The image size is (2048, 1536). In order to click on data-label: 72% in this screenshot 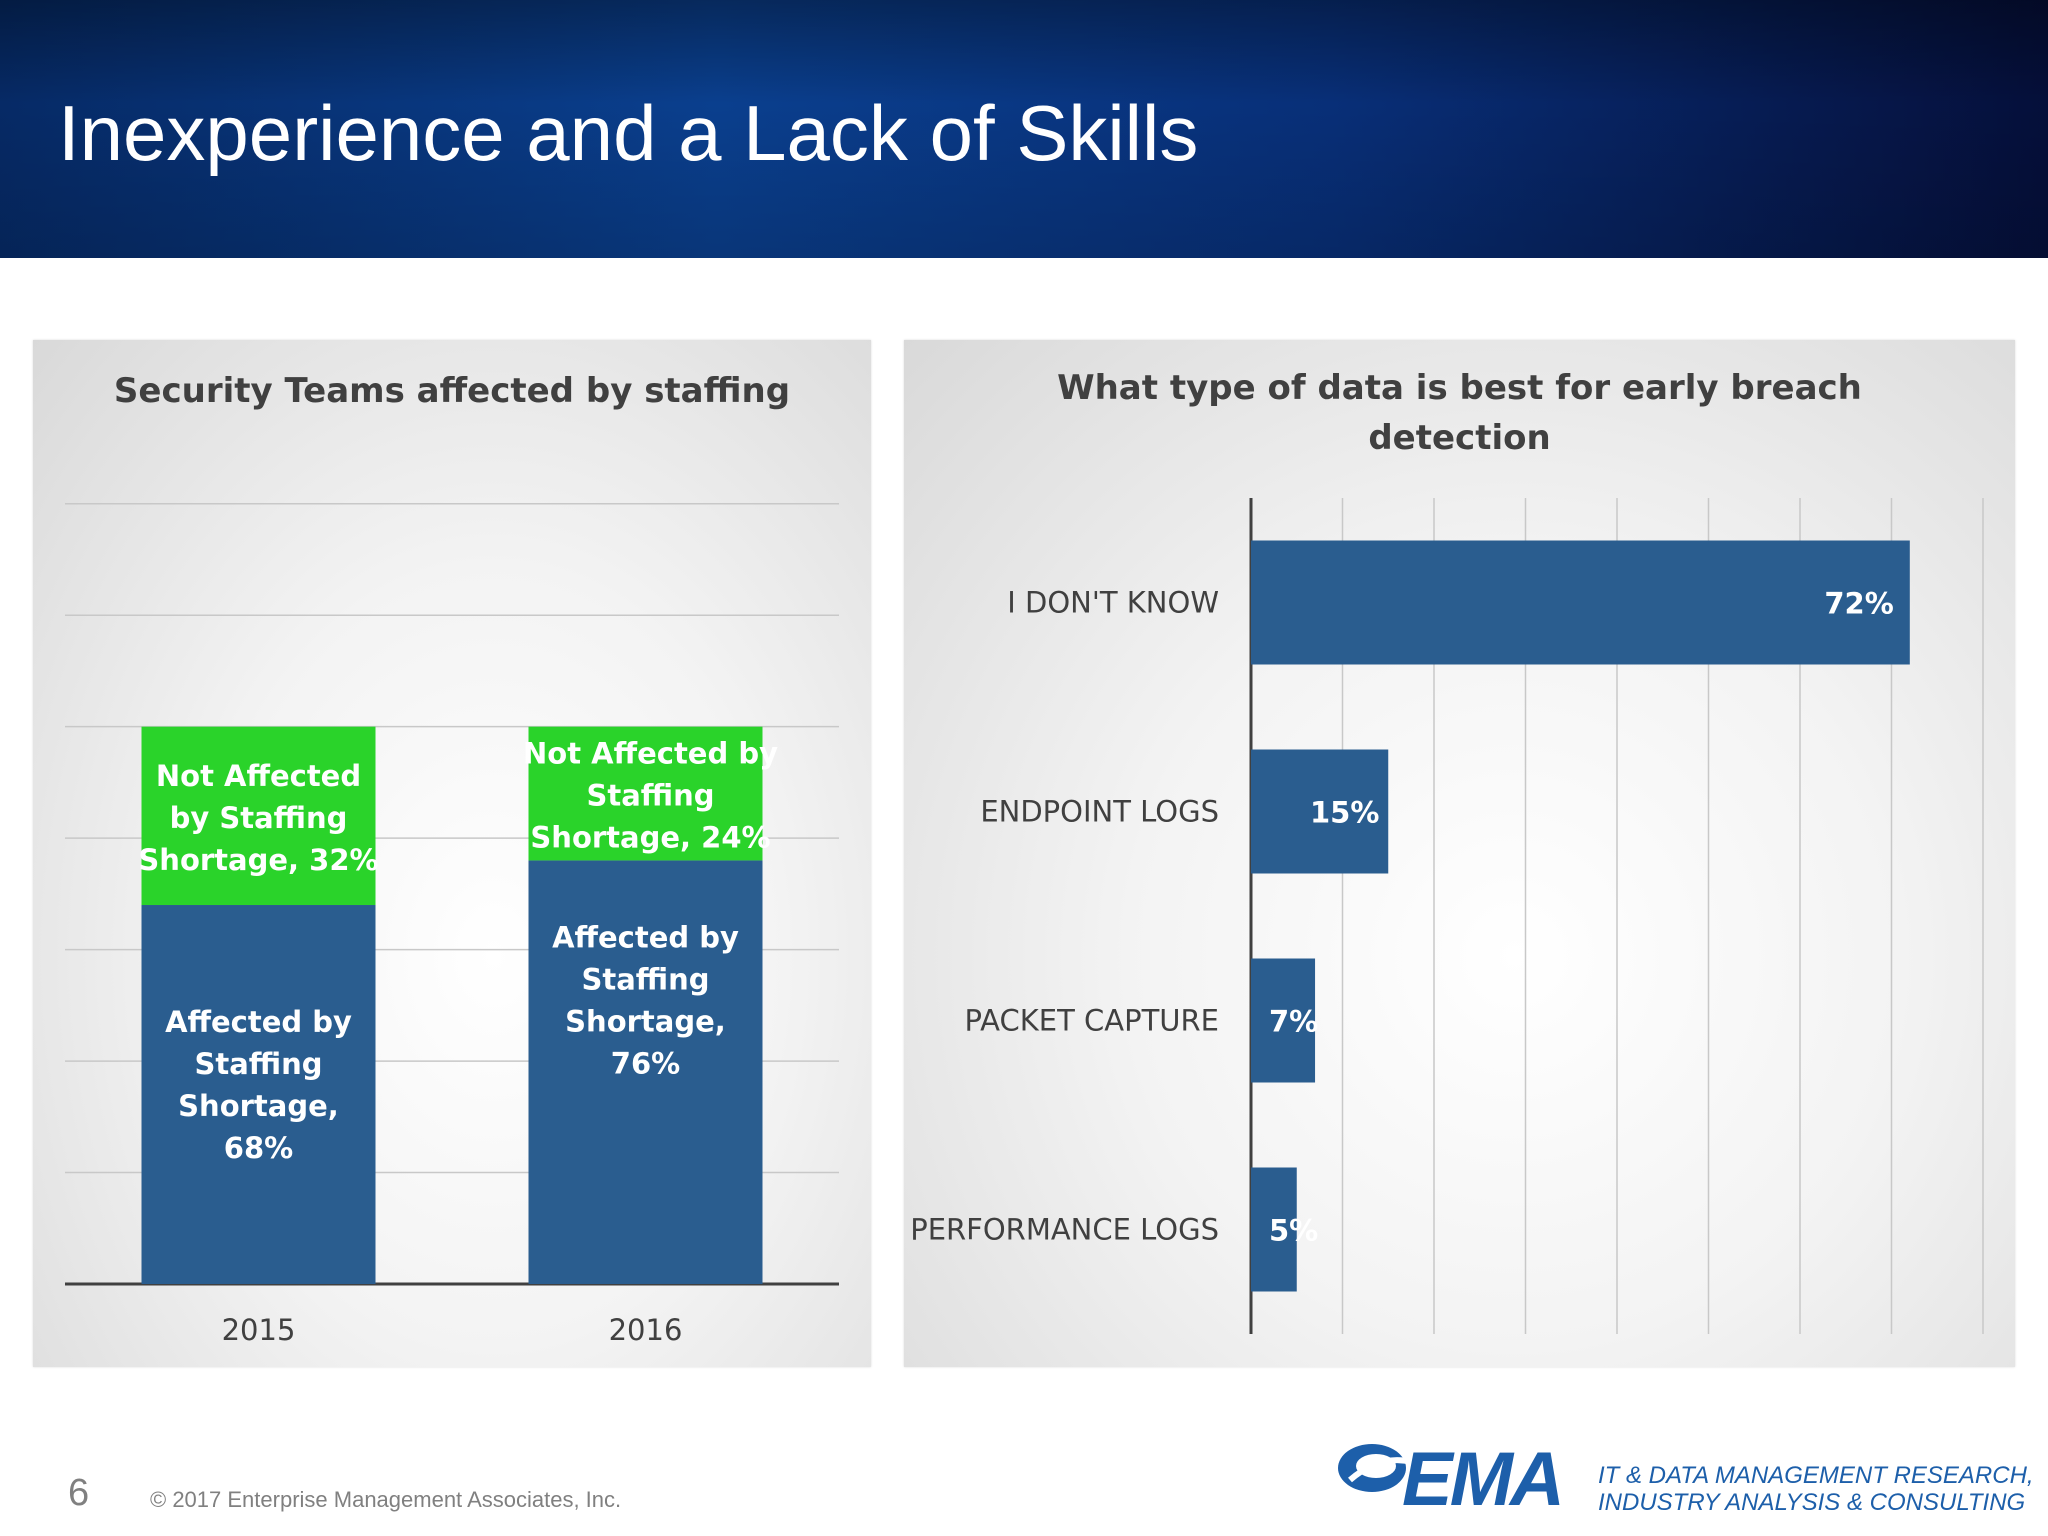, I will do `click(1858, 604)`.